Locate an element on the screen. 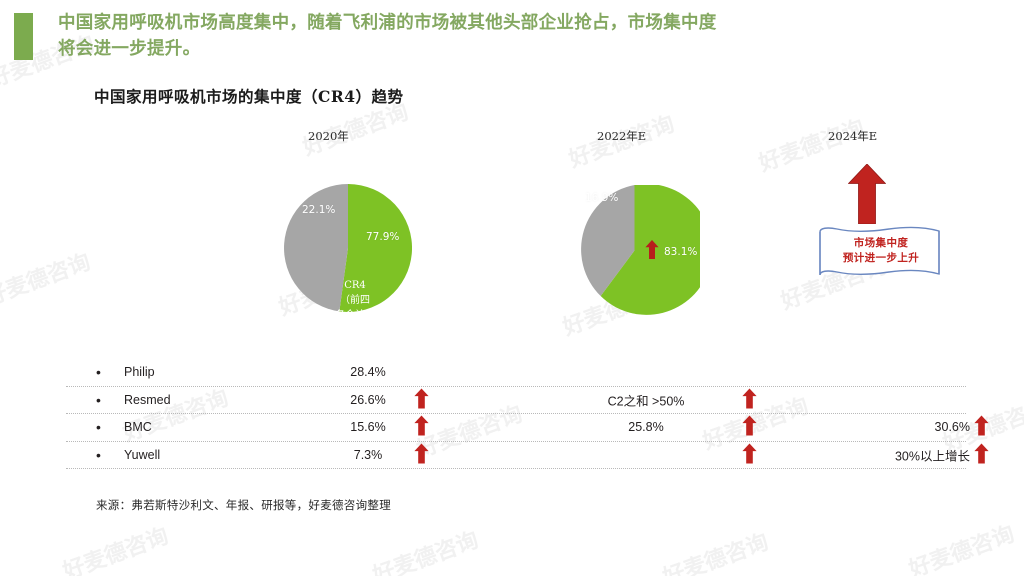  pie-2020-gray-value: 22.1% is located at coordinates (319, 210).